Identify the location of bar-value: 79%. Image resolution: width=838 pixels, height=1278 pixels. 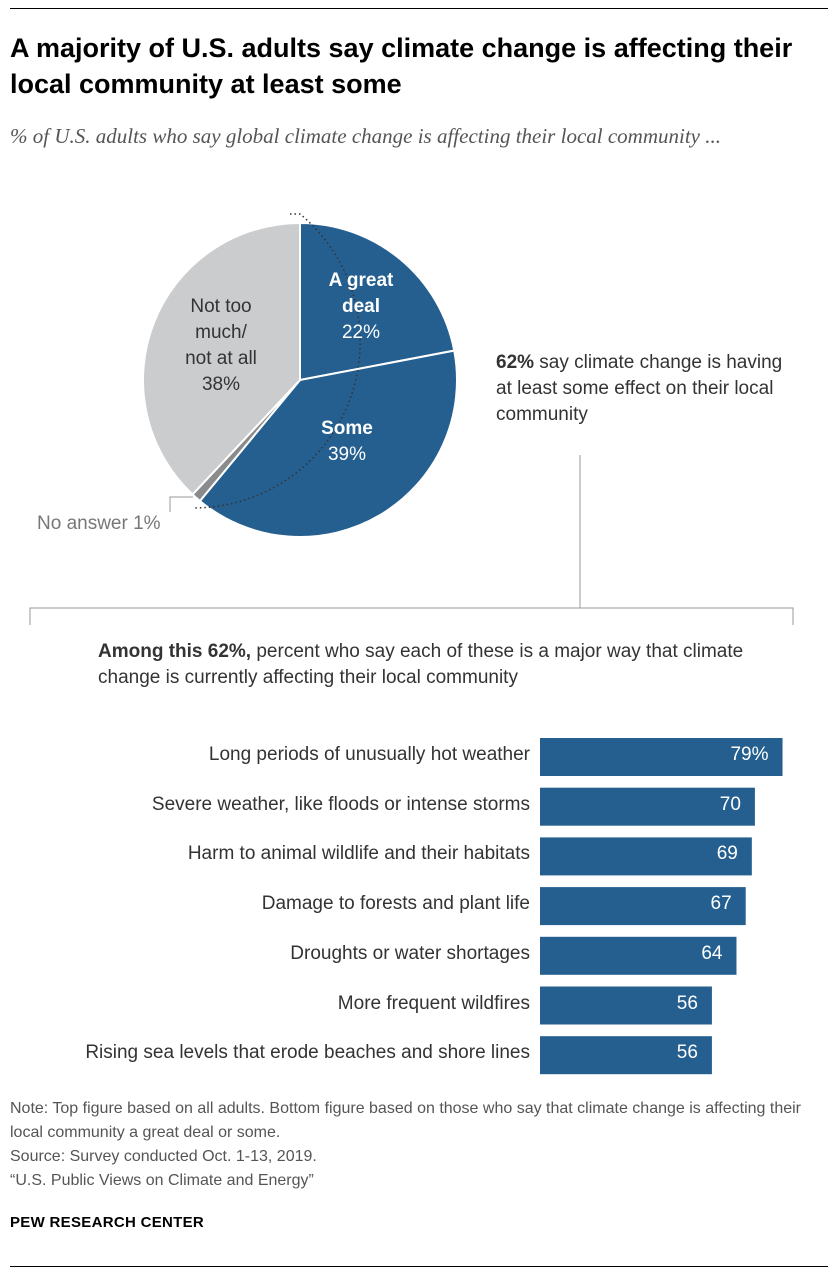
(749, 754).